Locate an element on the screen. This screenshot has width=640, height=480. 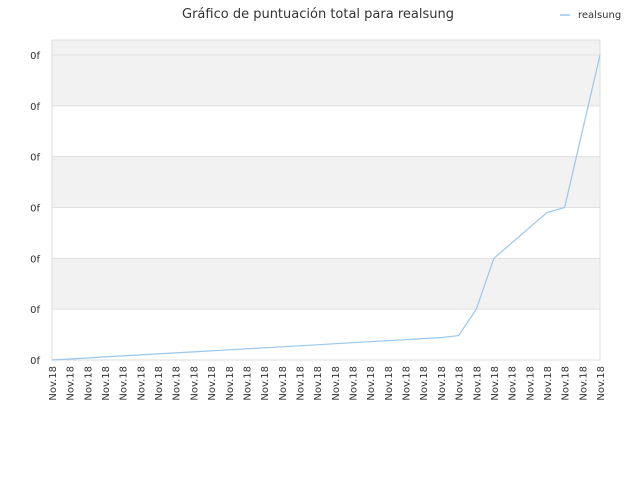
y-axis-ticks: 0f 0f 0f 0f 0f 0f 0f is located at coordinates (35, 209).